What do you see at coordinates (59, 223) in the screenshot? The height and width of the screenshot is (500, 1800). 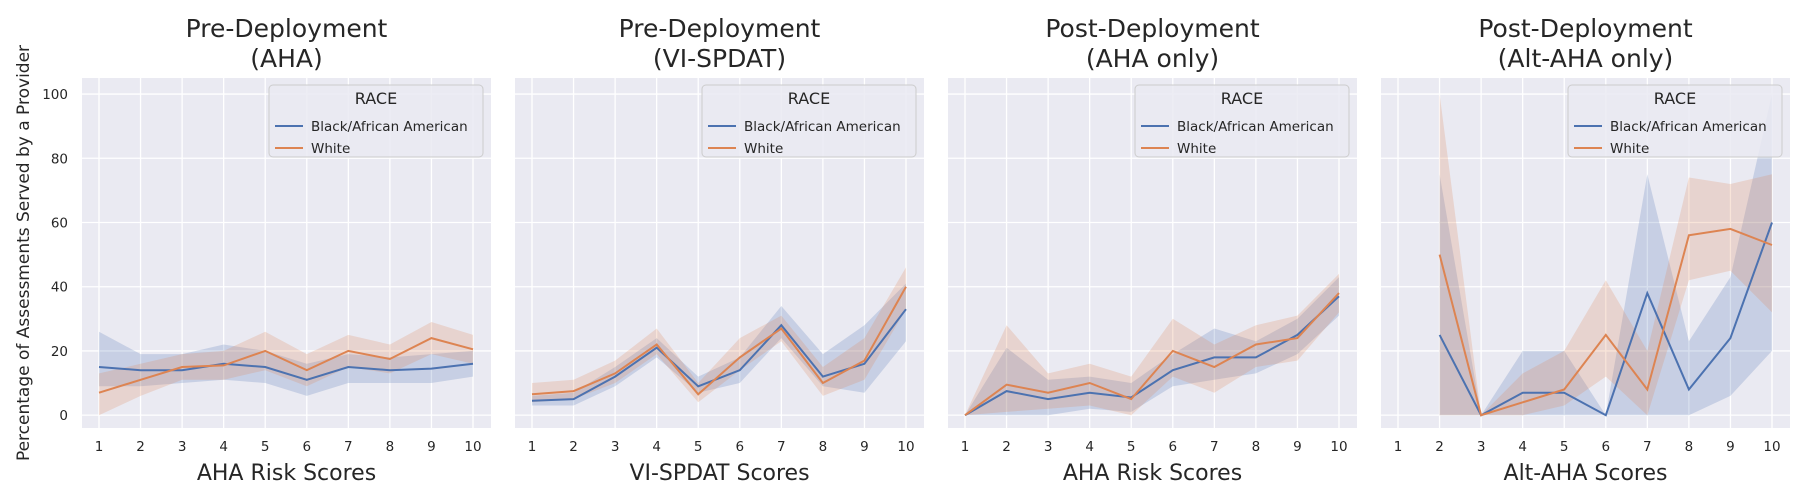 I see `y-tick-label: 60` at bounding box center [59, 223].